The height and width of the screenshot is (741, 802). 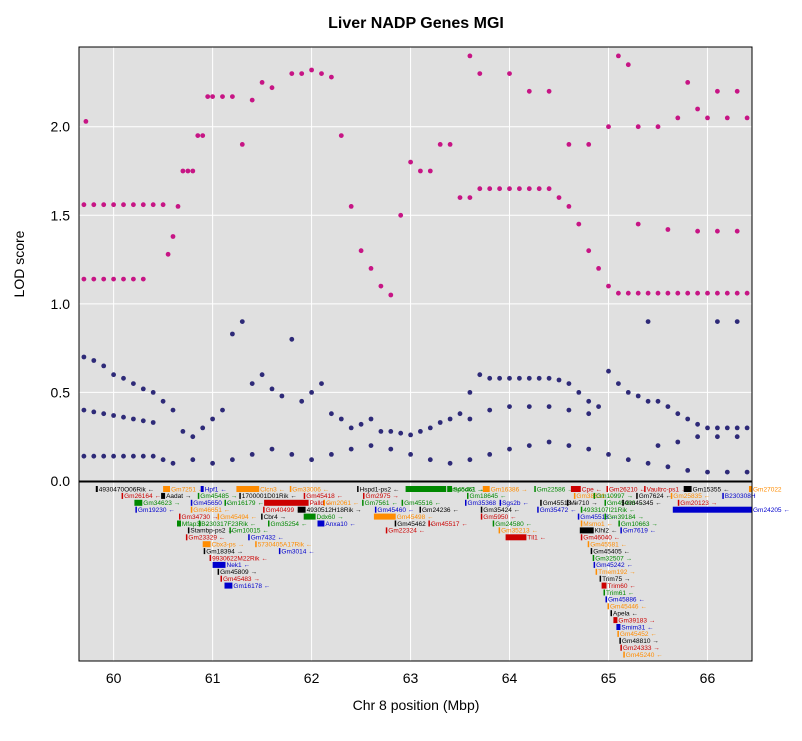 I want to click on gene-label: Vaultrc-ps1 →, so click(x=667, y=489).